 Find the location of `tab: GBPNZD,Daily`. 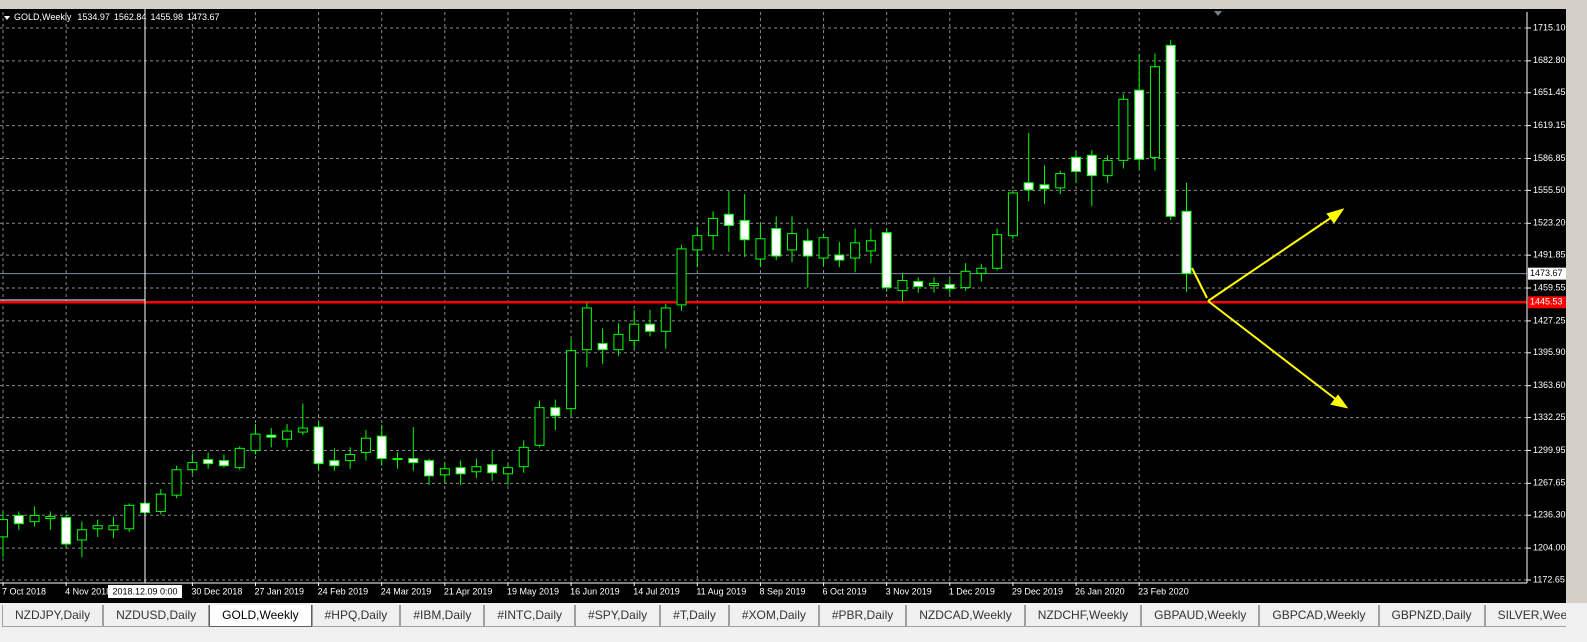

tab: GBPNZD,Daily is located at coordinates (1431, 616).